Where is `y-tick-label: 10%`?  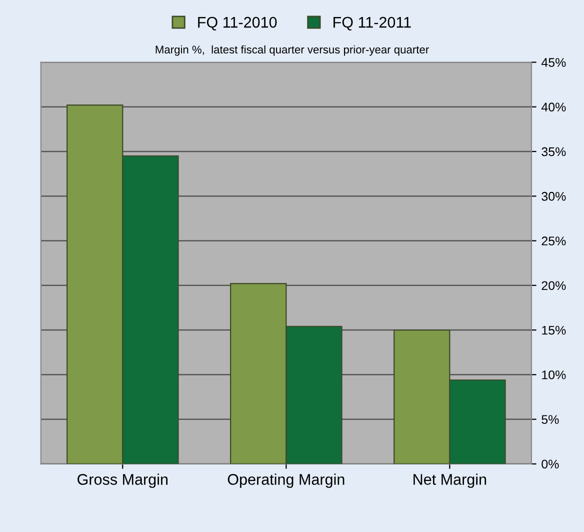 y-tick-label: 10% is located at coordinates (554, 375).